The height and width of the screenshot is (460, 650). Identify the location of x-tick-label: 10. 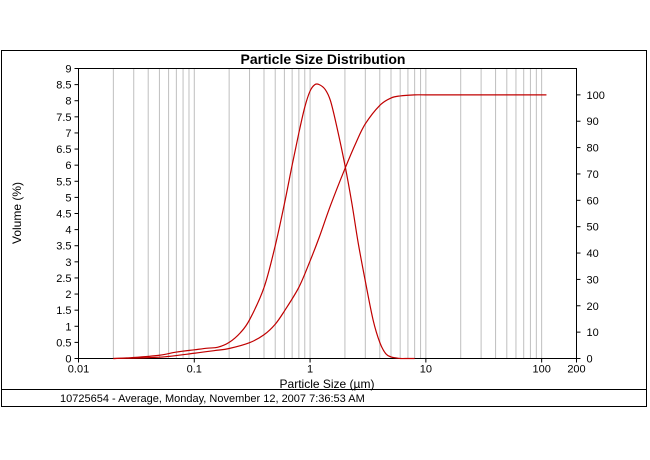
(426, 370).